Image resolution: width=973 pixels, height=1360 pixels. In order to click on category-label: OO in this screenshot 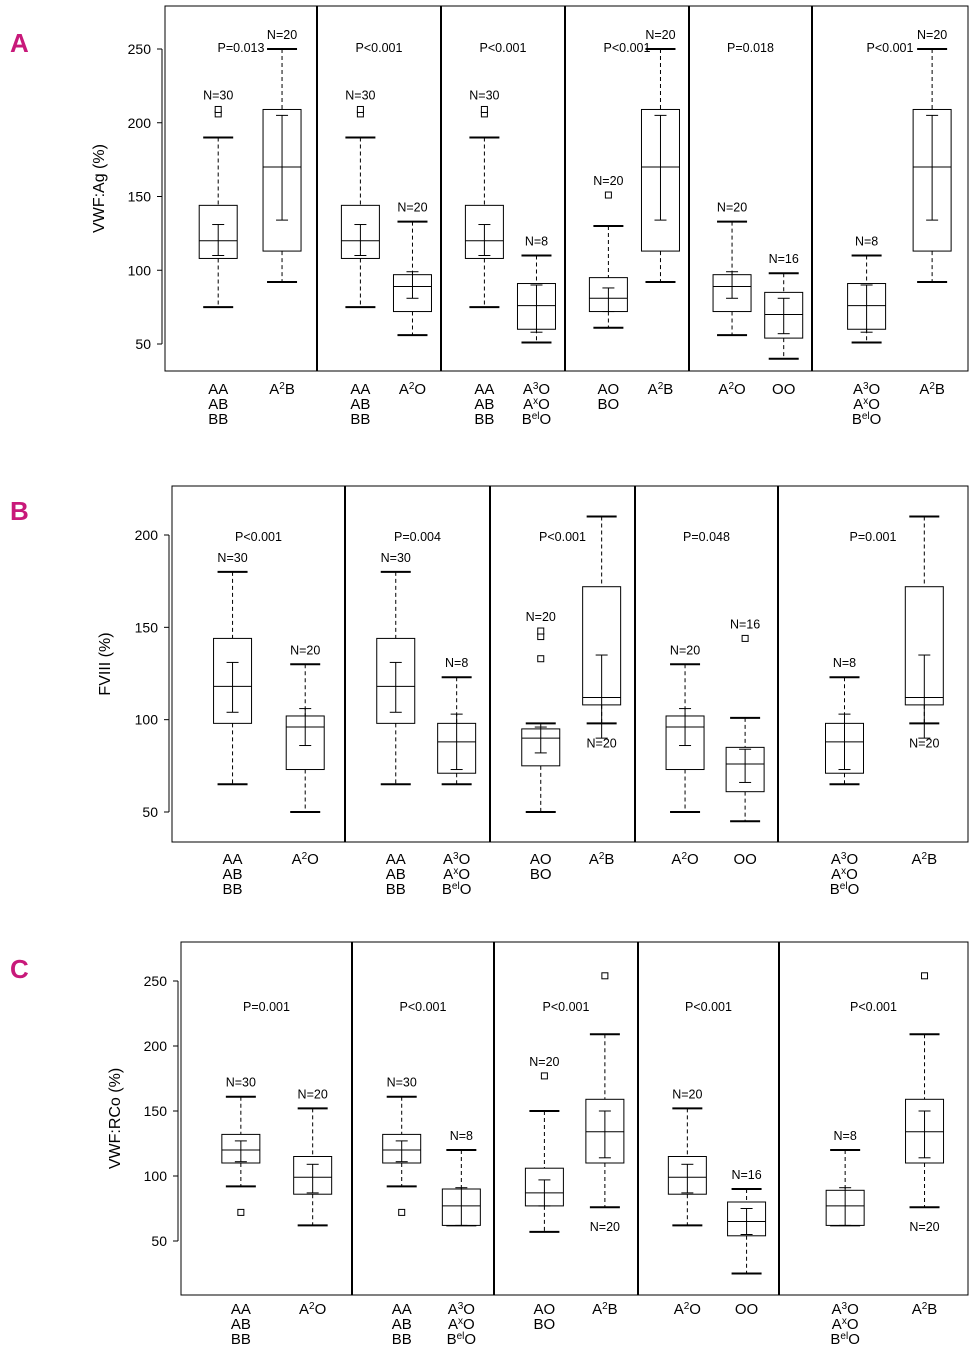, I will do `click(783, 389)`.